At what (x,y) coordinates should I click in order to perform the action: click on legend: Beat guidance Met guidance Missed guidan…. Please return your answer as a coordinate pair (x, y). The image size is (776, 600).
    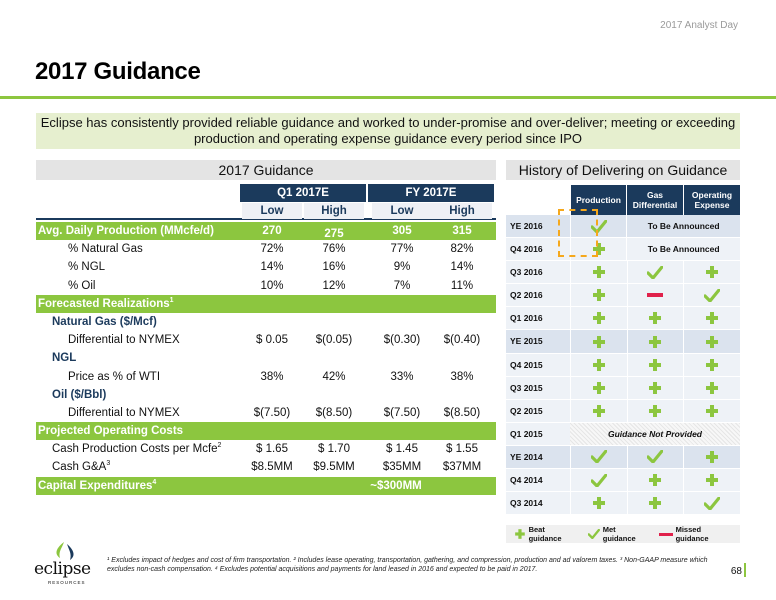
    Looking at the image, I should click on (623, 534).